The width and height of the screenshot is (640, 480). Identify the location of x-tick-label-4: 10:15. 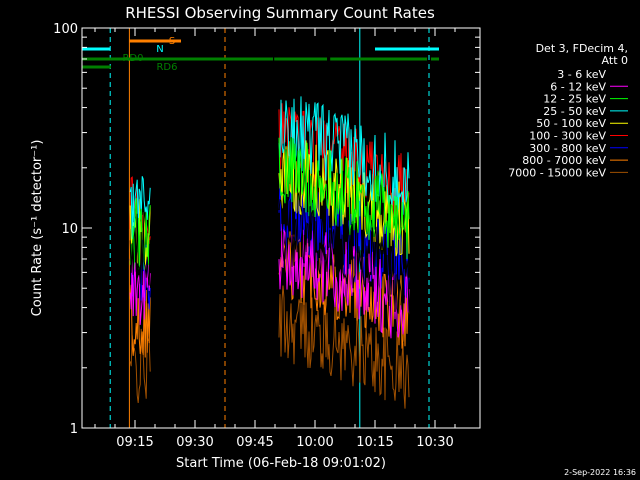
(374, 442).